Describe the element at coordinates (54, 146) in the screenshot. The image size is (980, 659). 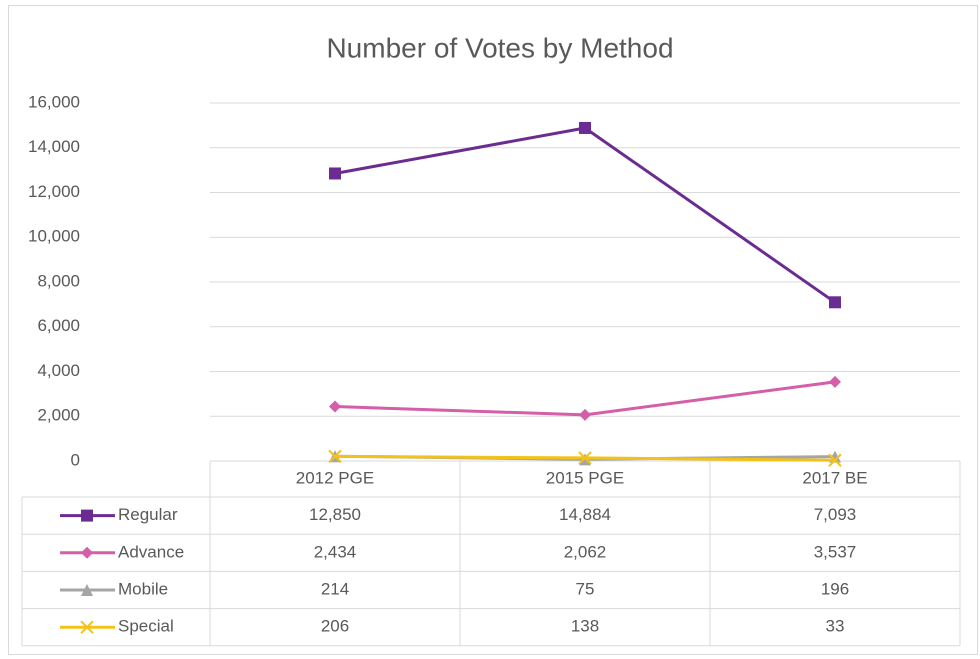
I see `y-tick-label: 14,000` at that location.